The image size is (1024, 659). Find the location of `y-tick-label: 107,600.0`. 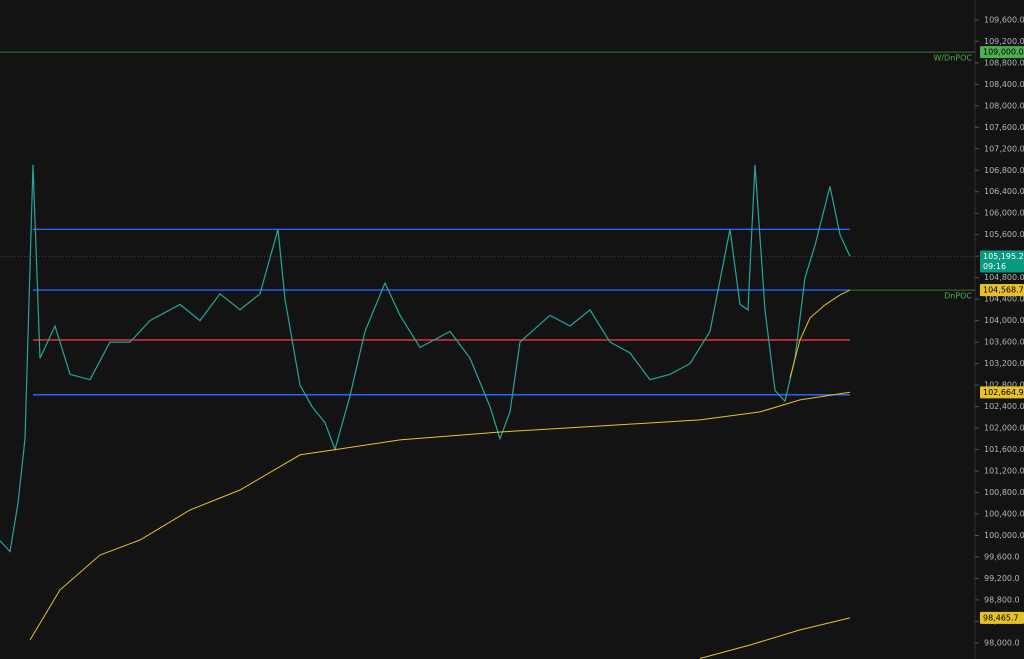

y-tick-label: 107,600.0 is located at coordinates (1004, 127).